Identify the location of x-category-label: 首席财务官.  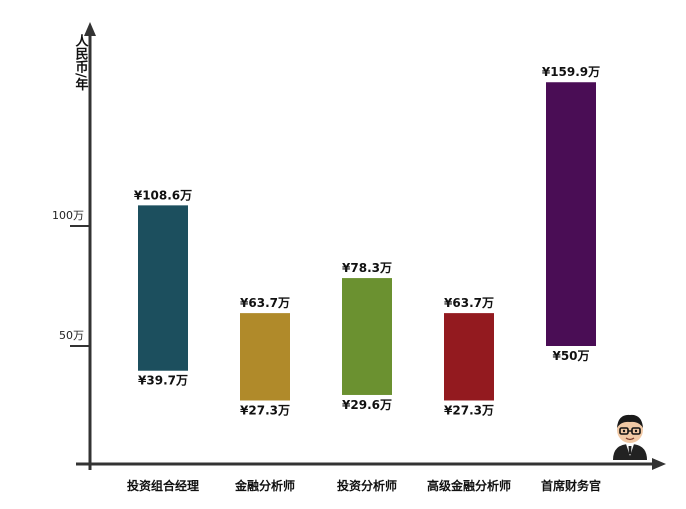
(571, 485).